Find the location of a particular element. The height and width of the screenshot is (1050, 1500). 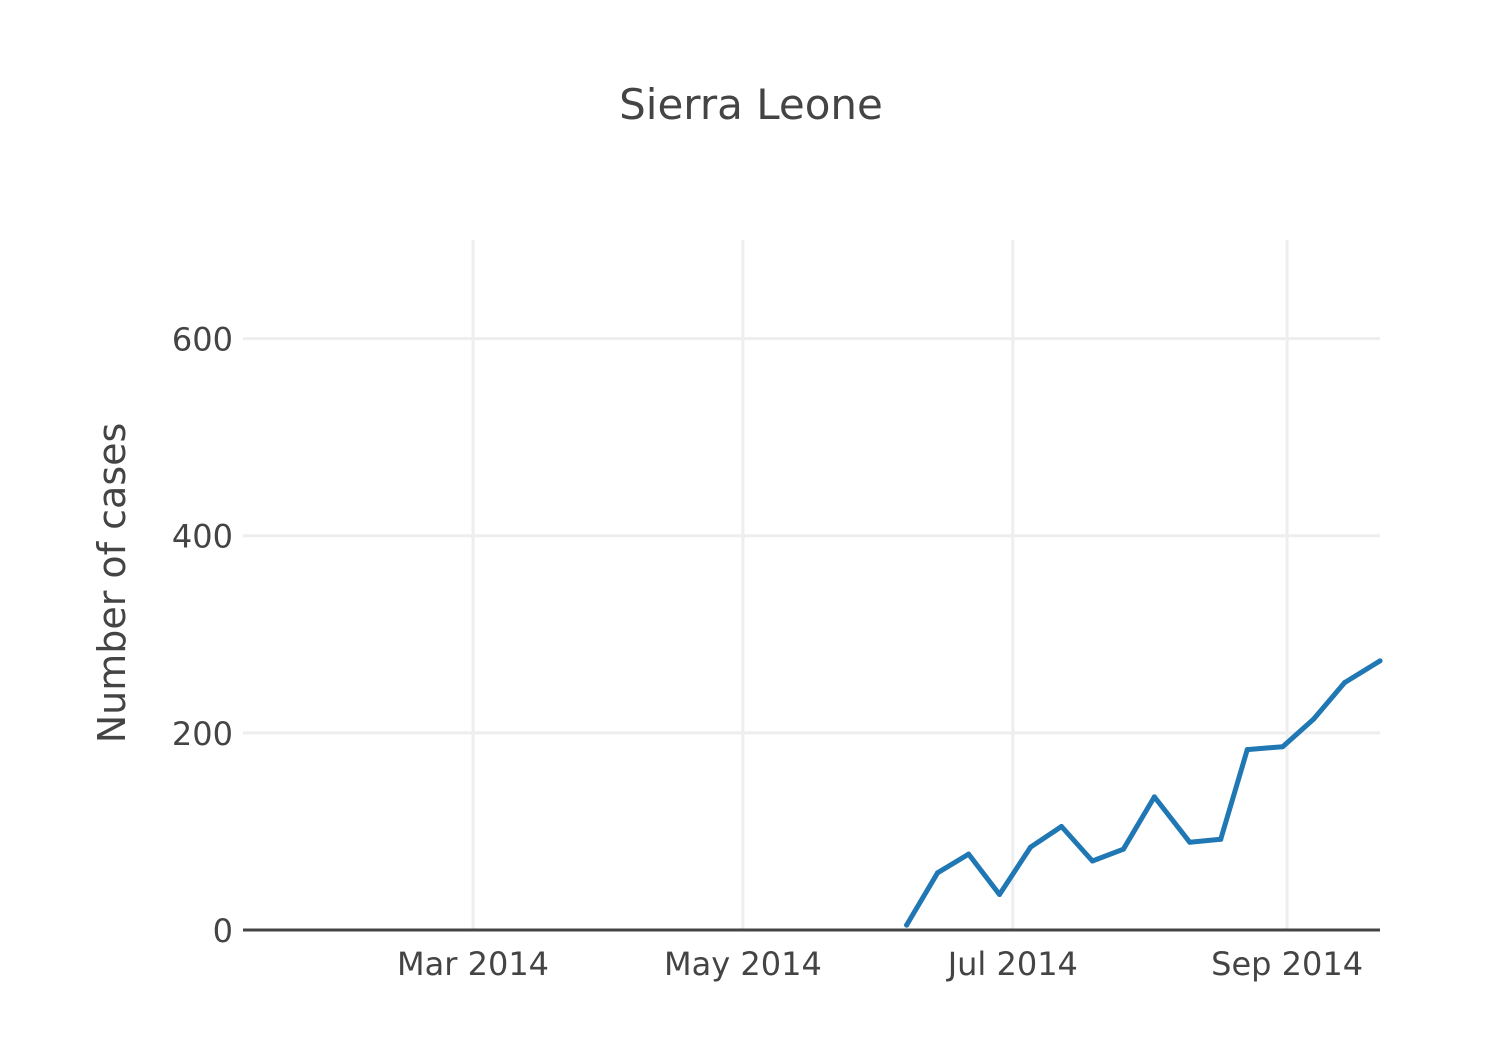

y-axis-title: Number of cases is located at coordinates (112, 583).